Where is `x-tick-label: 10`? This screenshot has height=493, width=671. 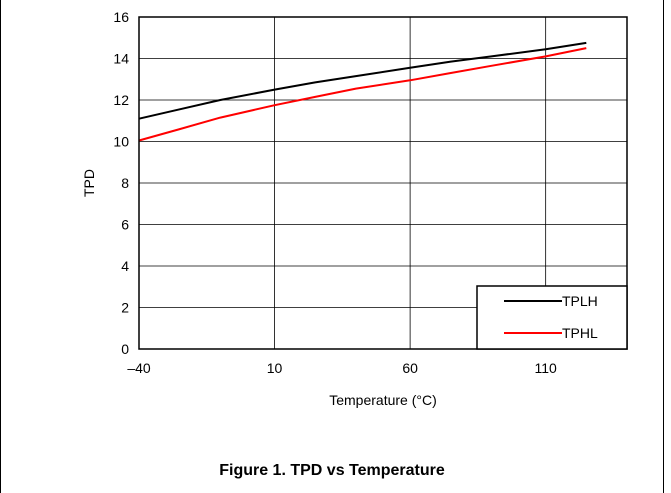
x-tick-label: 10 is located at coordinates (275, 368).